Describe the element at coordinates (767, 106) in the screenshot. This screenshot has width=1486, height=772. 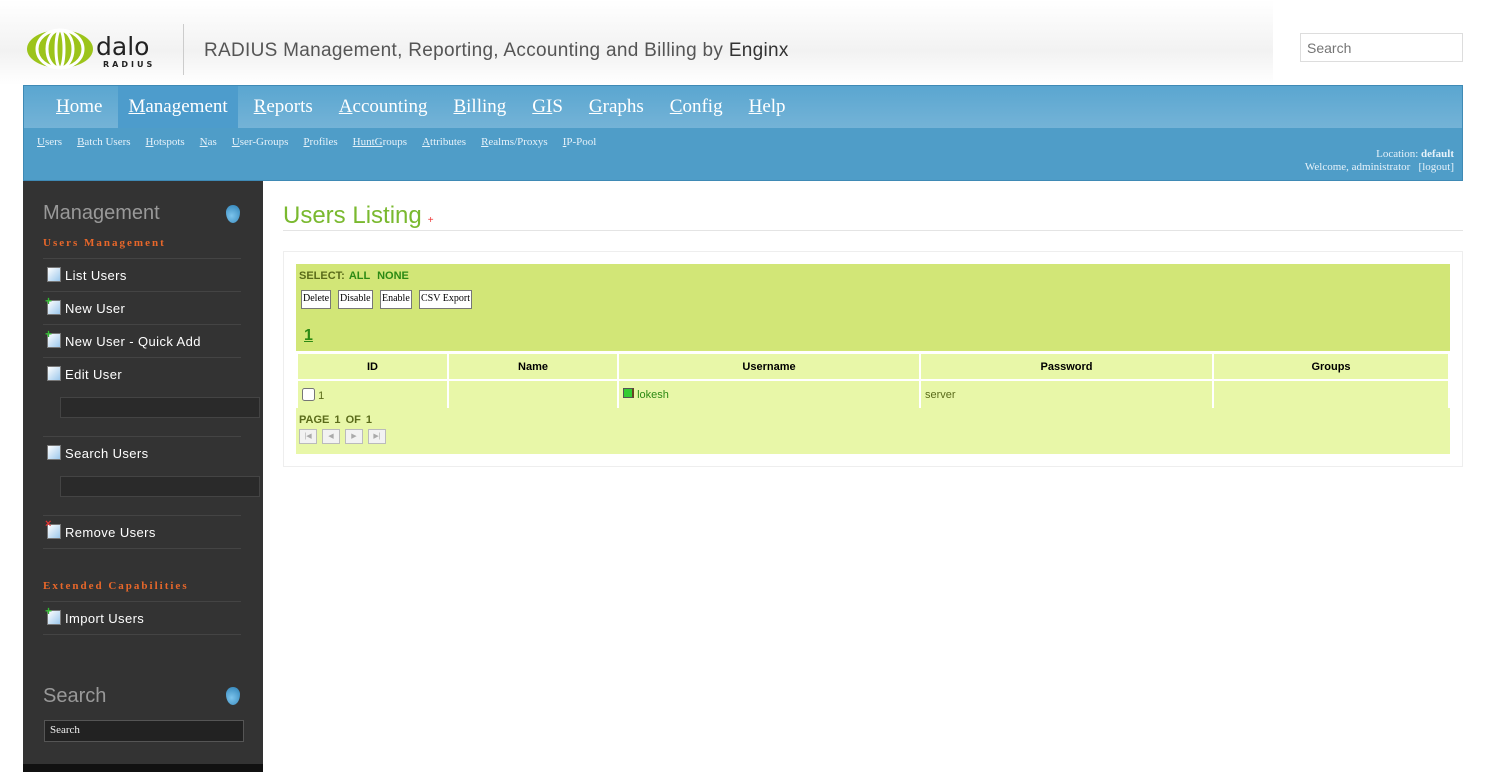
I see `nav-help: Help` at that location.